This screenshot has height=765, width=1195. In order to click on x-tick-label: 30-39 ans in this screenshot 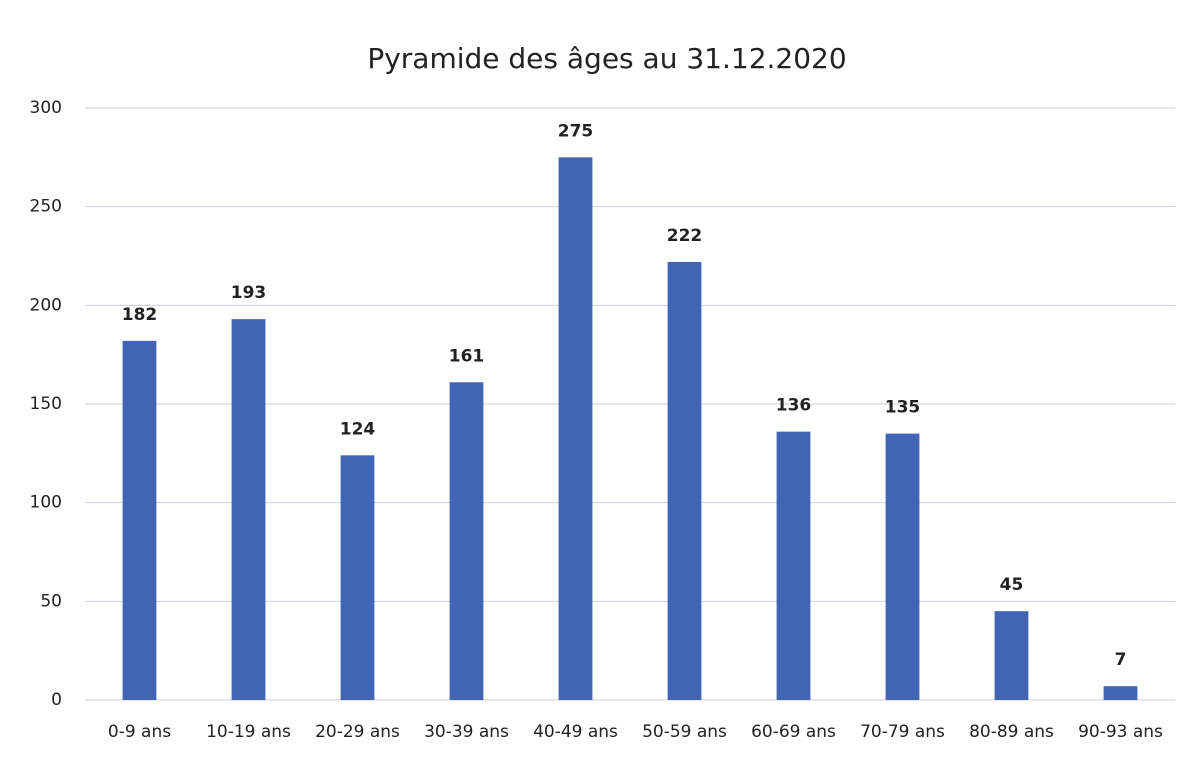, I will do `click(466, 732)`.